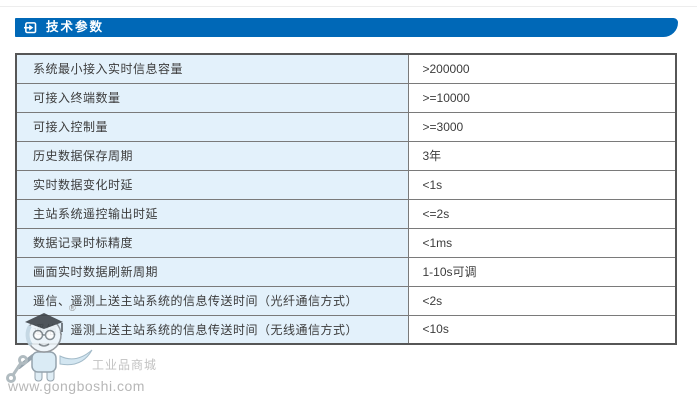 The height and width of the screenshot is (406, 697). What do you see at coordinates (212, 68) in the screenshot?
I see `param-label-cell: 系统最小接入实时信息容量` at bounding box center [212, 68].